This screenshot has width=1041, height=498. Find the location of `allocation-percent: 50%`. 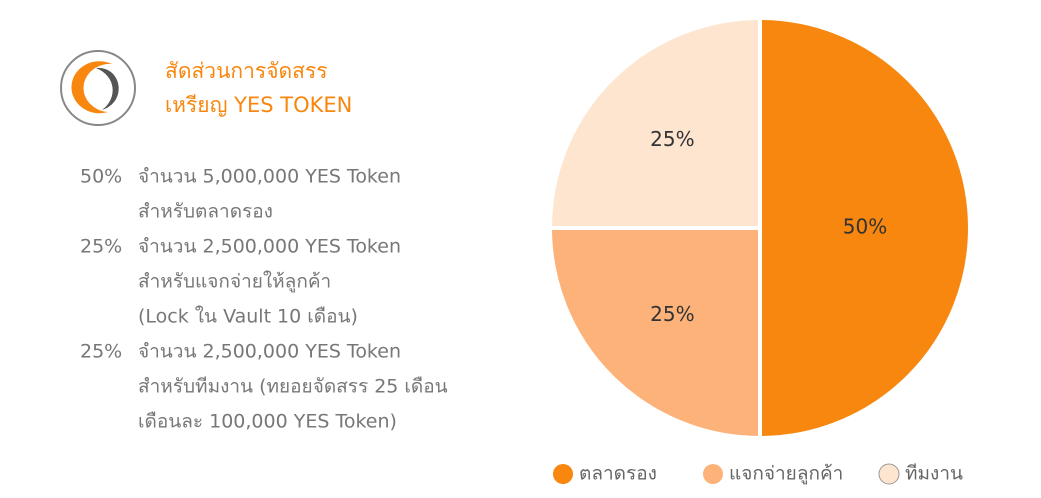

allocation-percent: 50% is located at coordinates (101, 177).